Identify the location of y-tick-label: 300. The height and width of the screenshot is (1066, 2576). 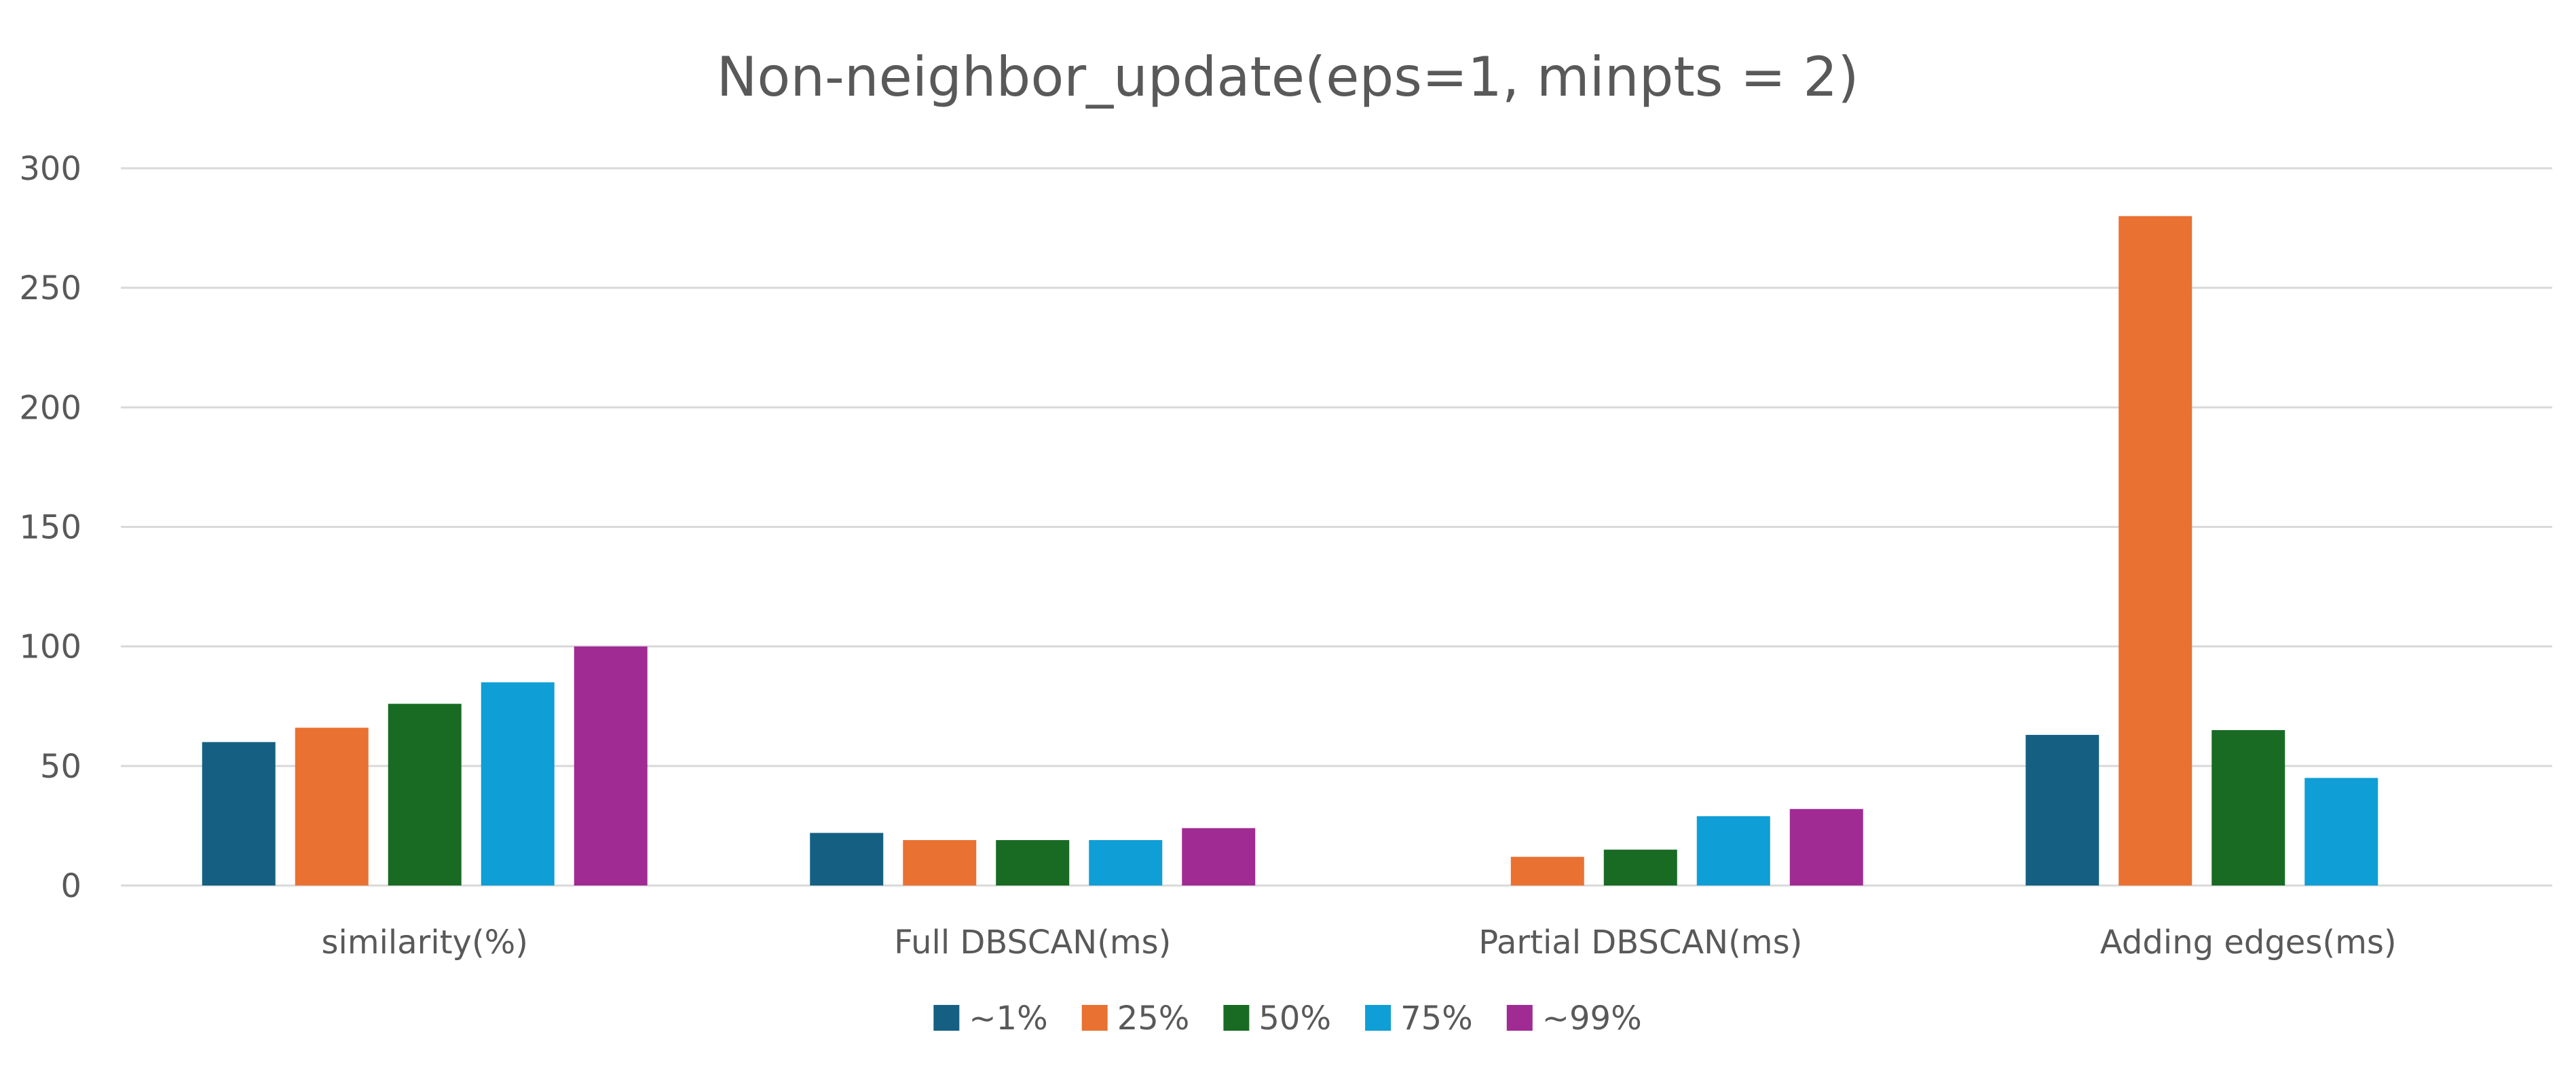
(50, 169).